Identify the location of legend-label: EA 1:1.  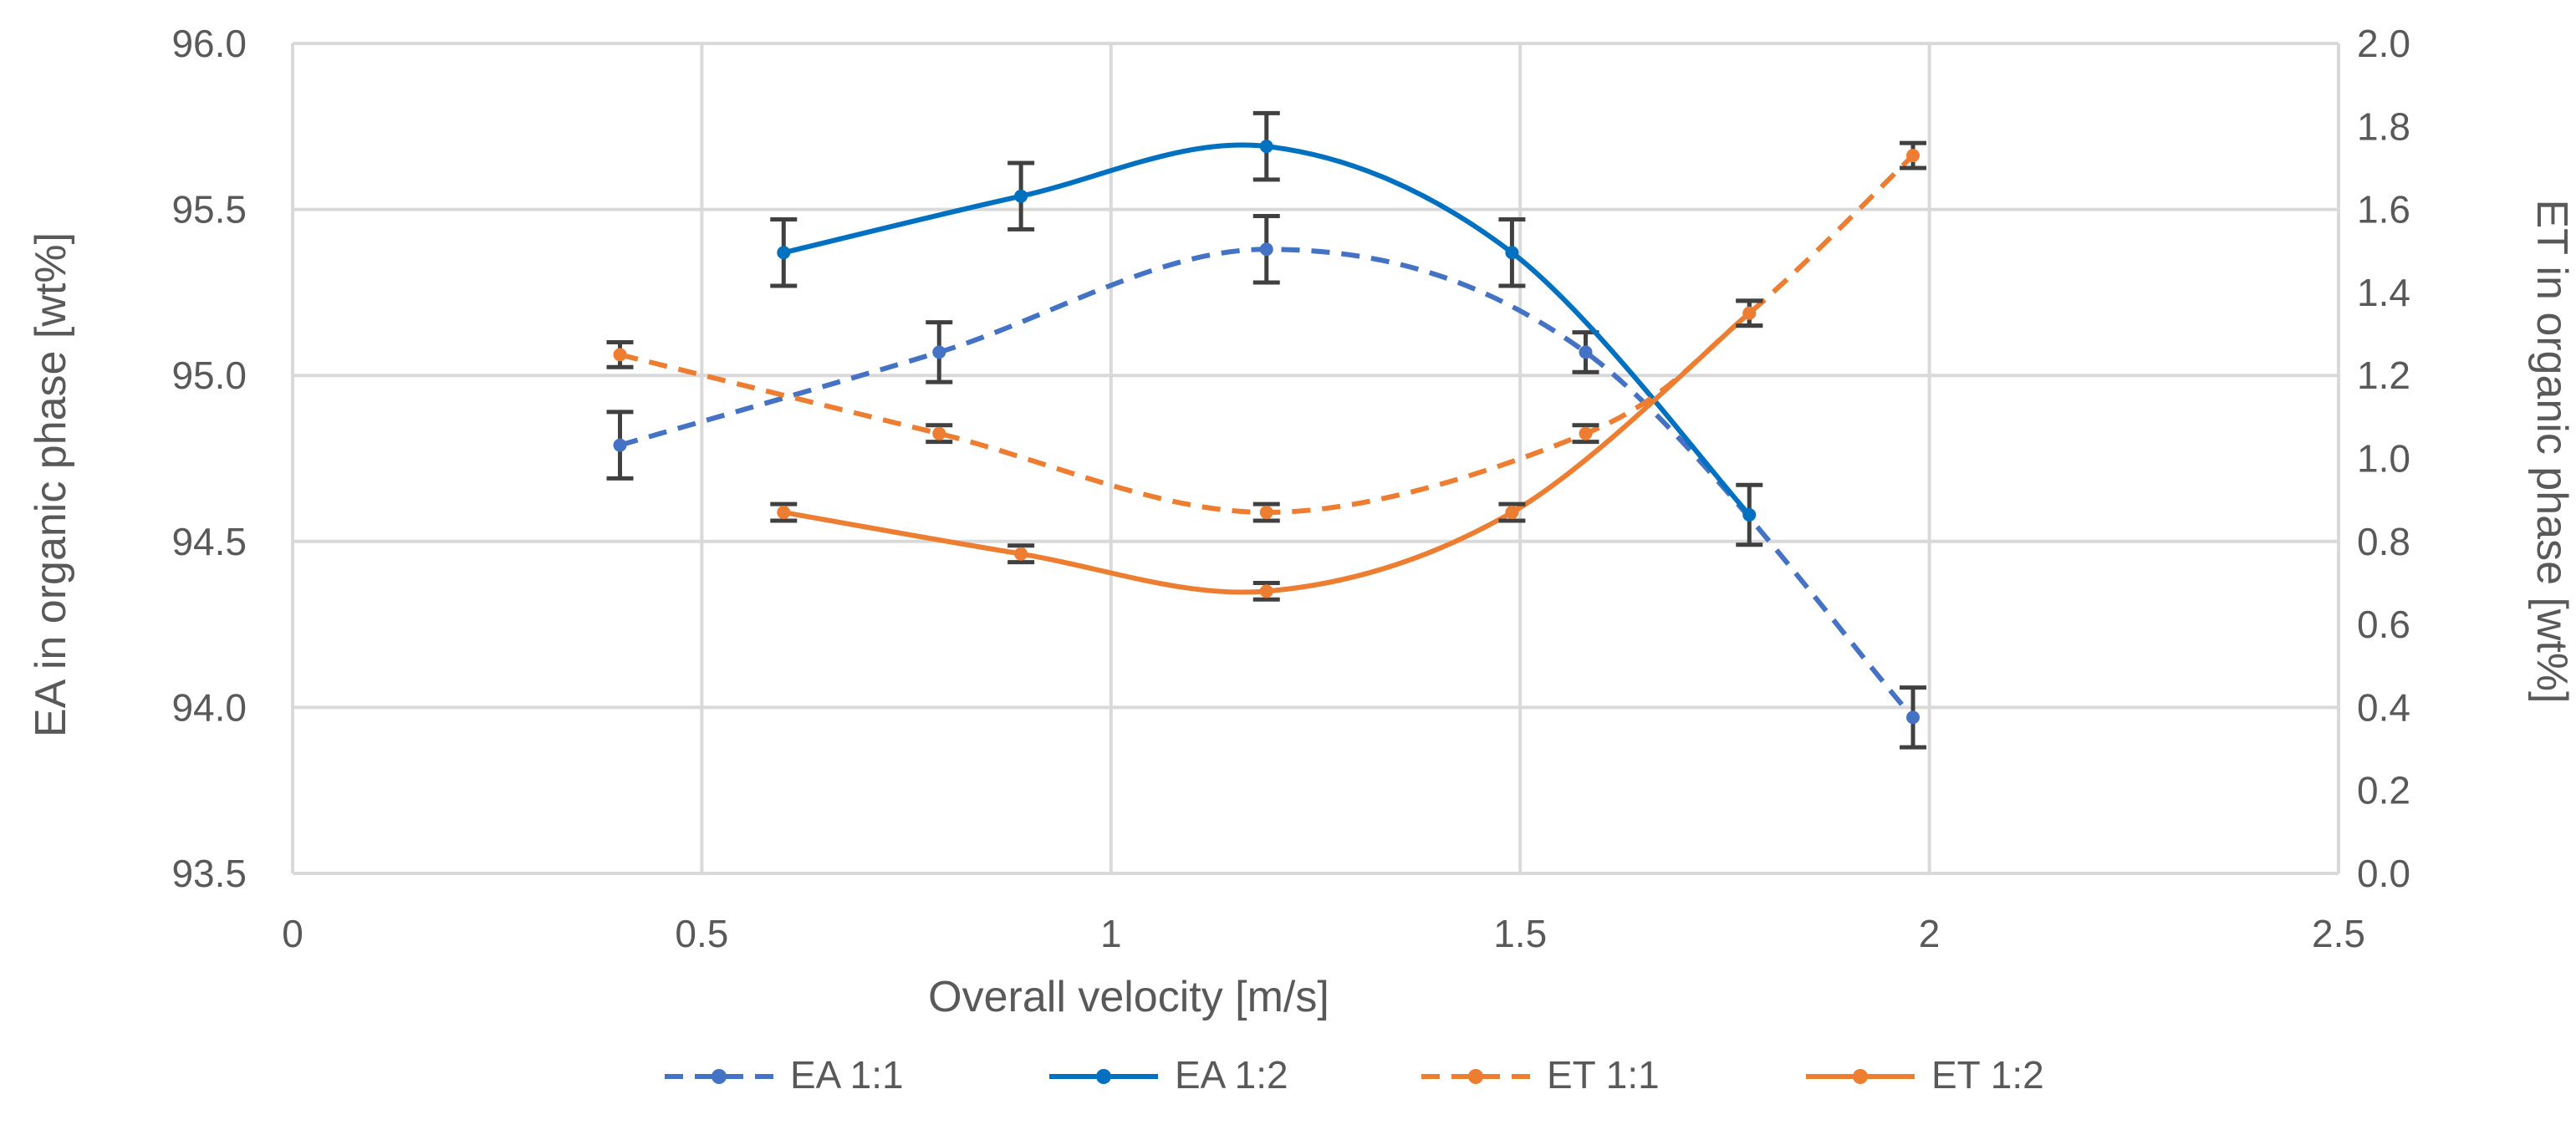
(847, 1075).